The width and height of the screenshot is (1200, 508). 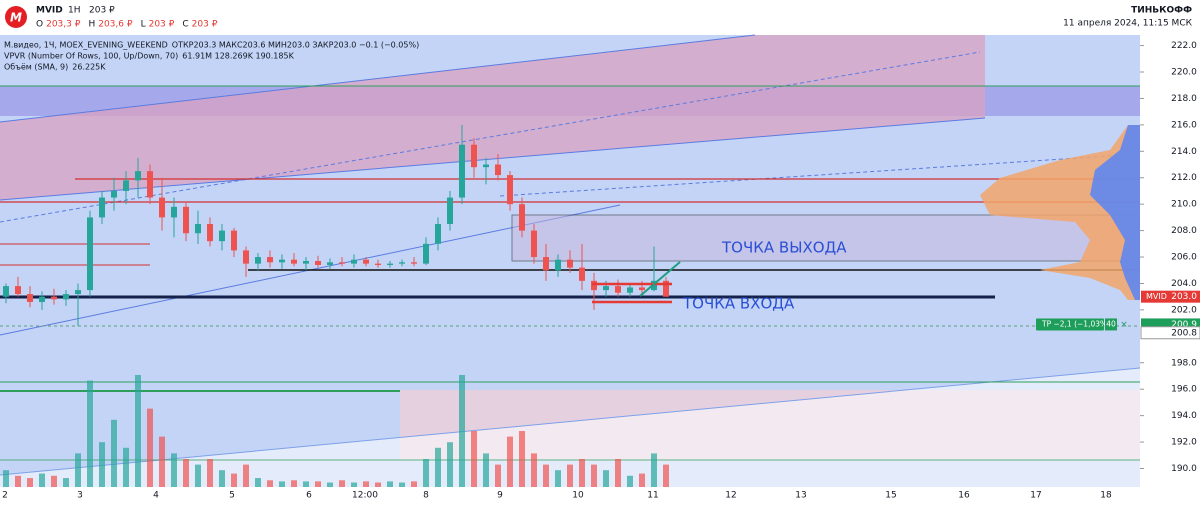 What do you see at coordinates (1170, 333) in the screenshot?
I see `other-price-bg` at bounding box center [1170, 333].